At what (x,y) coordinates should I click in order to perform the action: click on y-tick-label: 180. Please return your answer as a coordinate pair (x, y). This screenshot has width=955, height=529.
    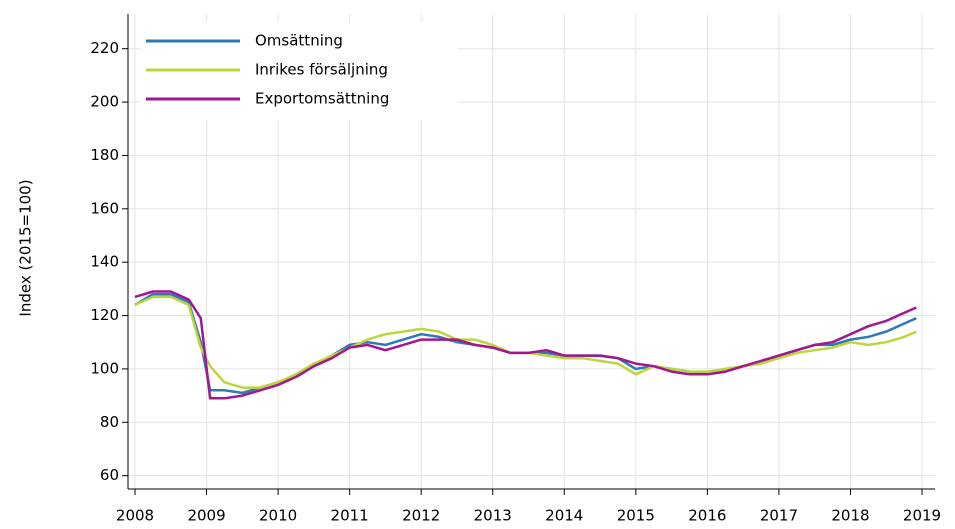
    Looking at the image, I should click on (104, 155).